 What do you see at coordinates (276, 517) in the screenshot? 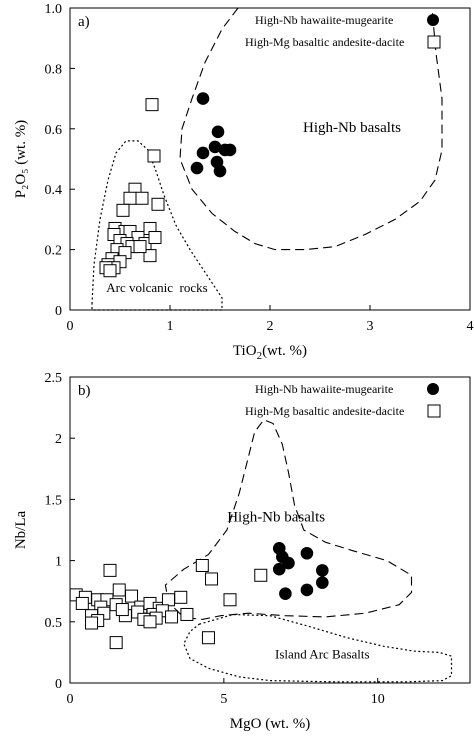
I see `annotation-high-nb-basalts-b: High-Nb basalts` at bounding box center [276, 517].